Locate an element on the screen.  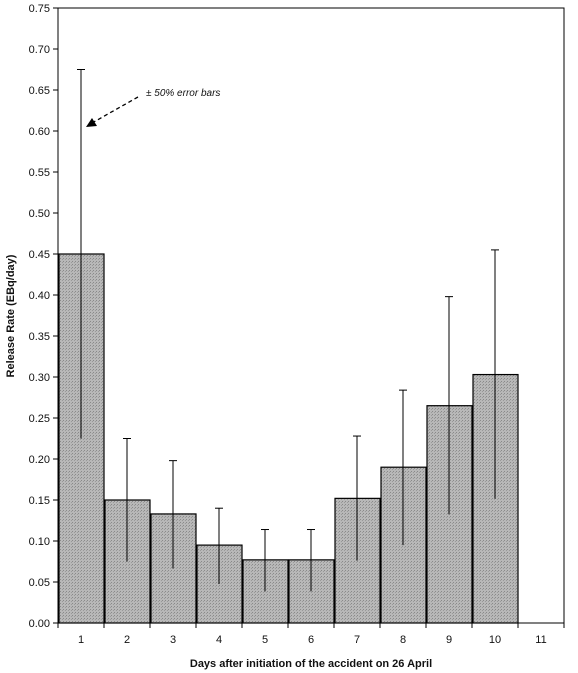
y-tick-label: 0.20 is located at coordinates (39, 460).